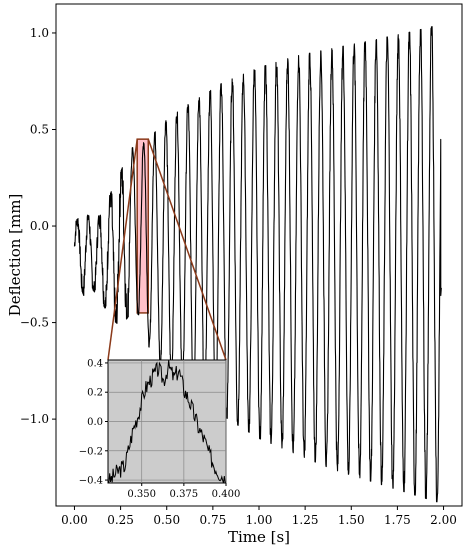  I want to click on y-tick-label: 0.0, so click(39, 226).